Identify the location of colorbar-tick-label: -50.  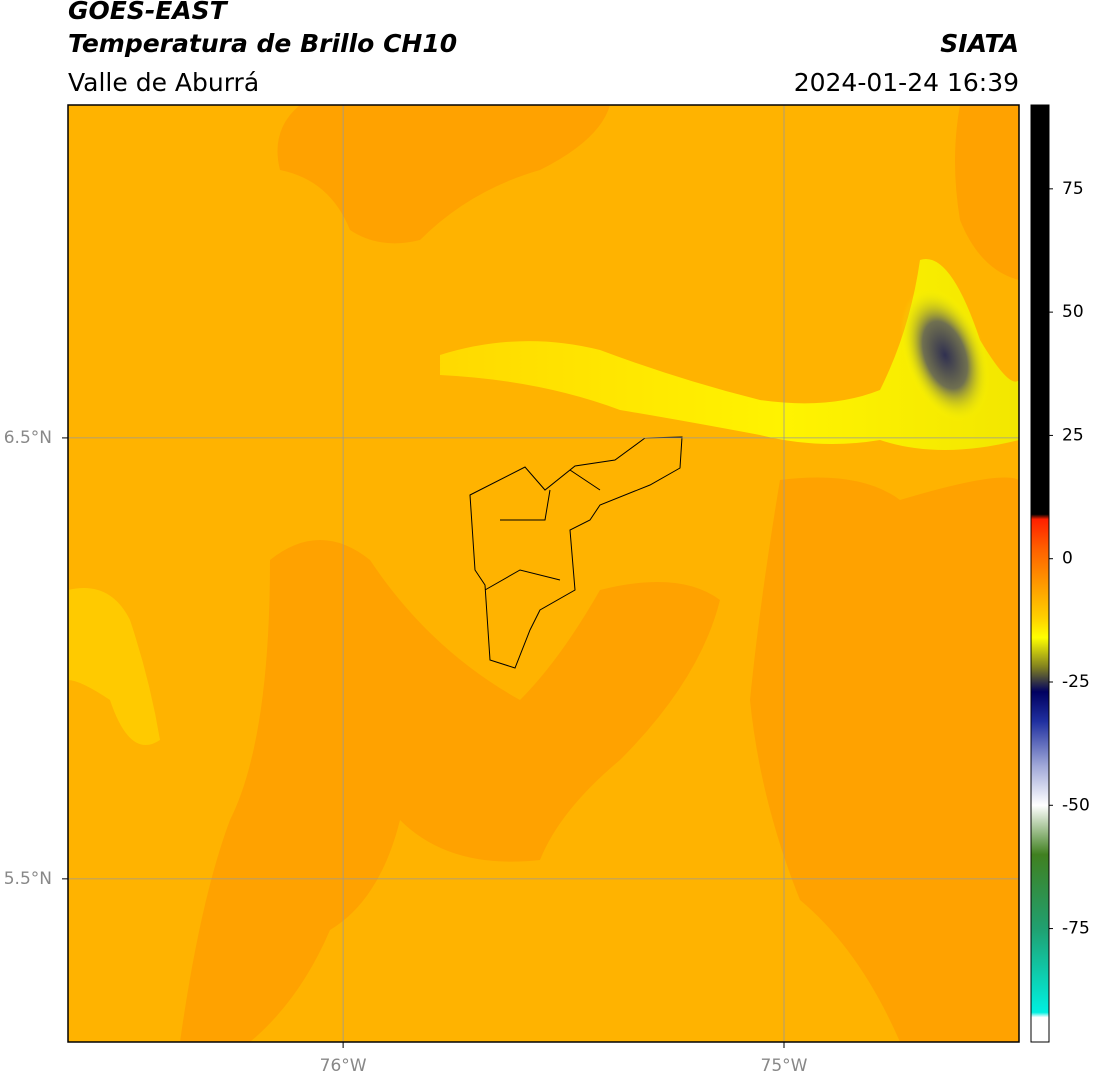
(1076, 805).